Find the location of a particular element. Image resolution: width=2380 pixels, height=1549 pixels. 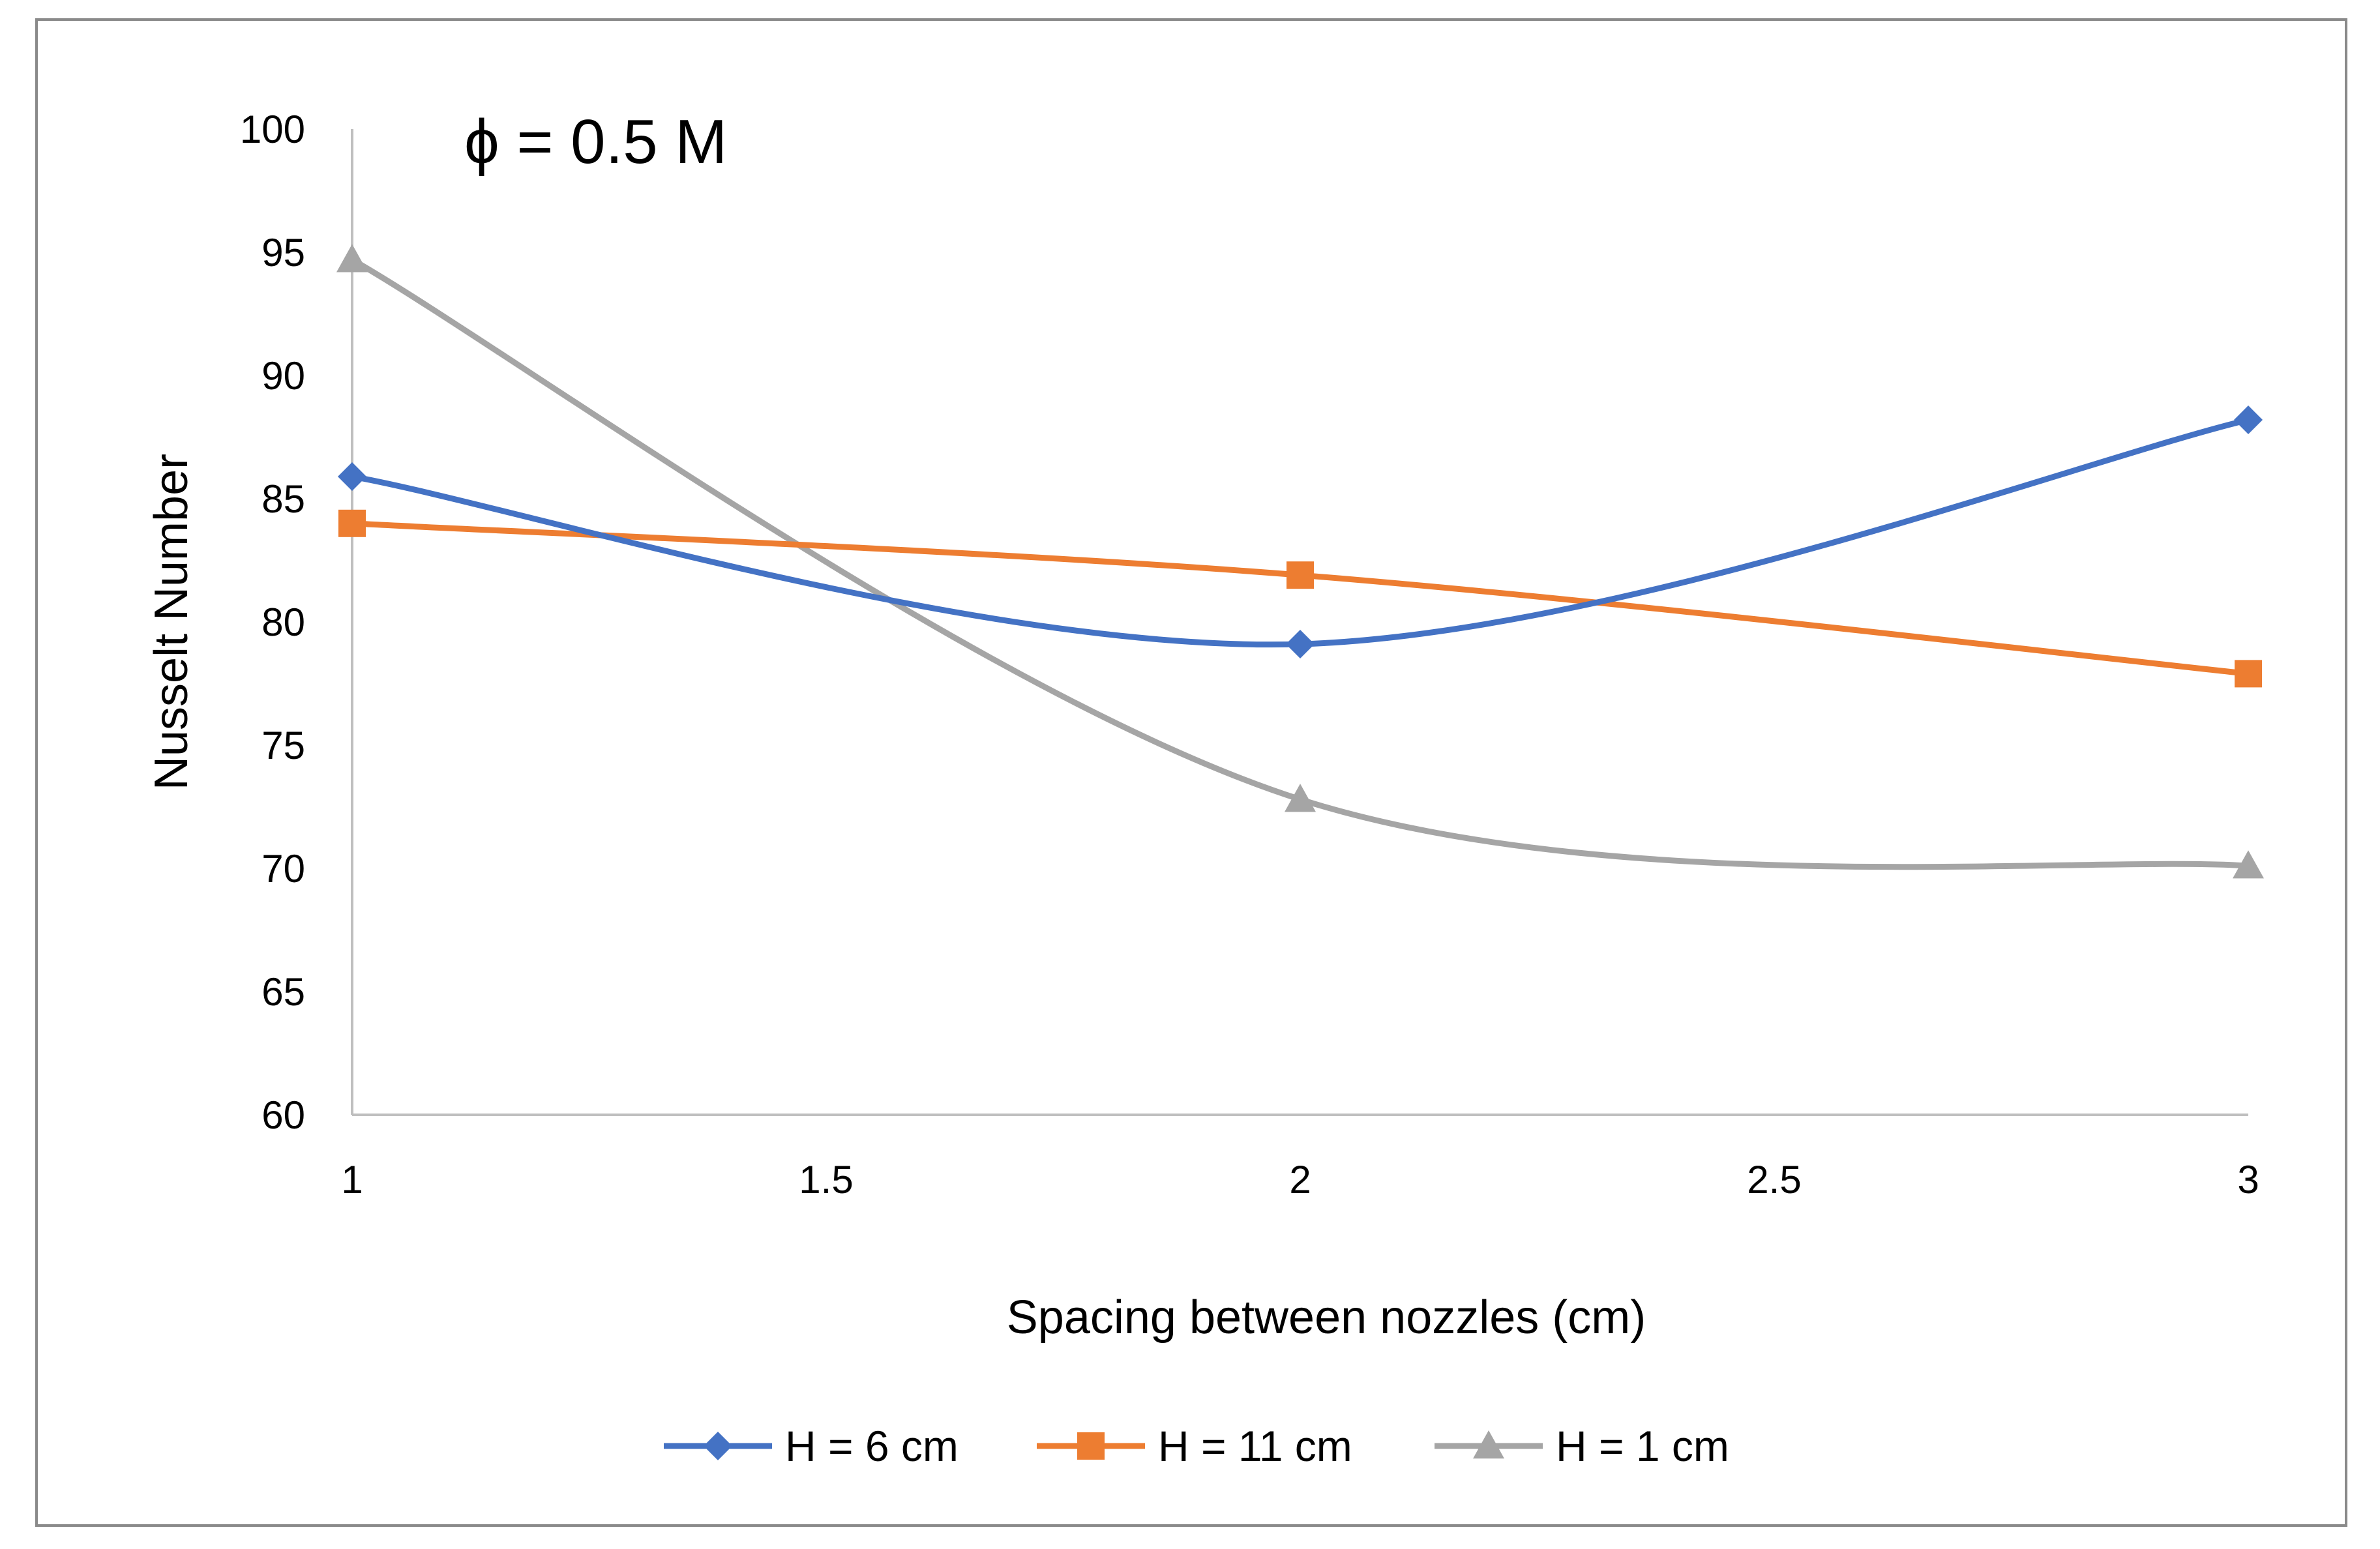

y-tick-labels: 60 65 70 75 80 85 90 95 100 is located at coordinates (272, 622).